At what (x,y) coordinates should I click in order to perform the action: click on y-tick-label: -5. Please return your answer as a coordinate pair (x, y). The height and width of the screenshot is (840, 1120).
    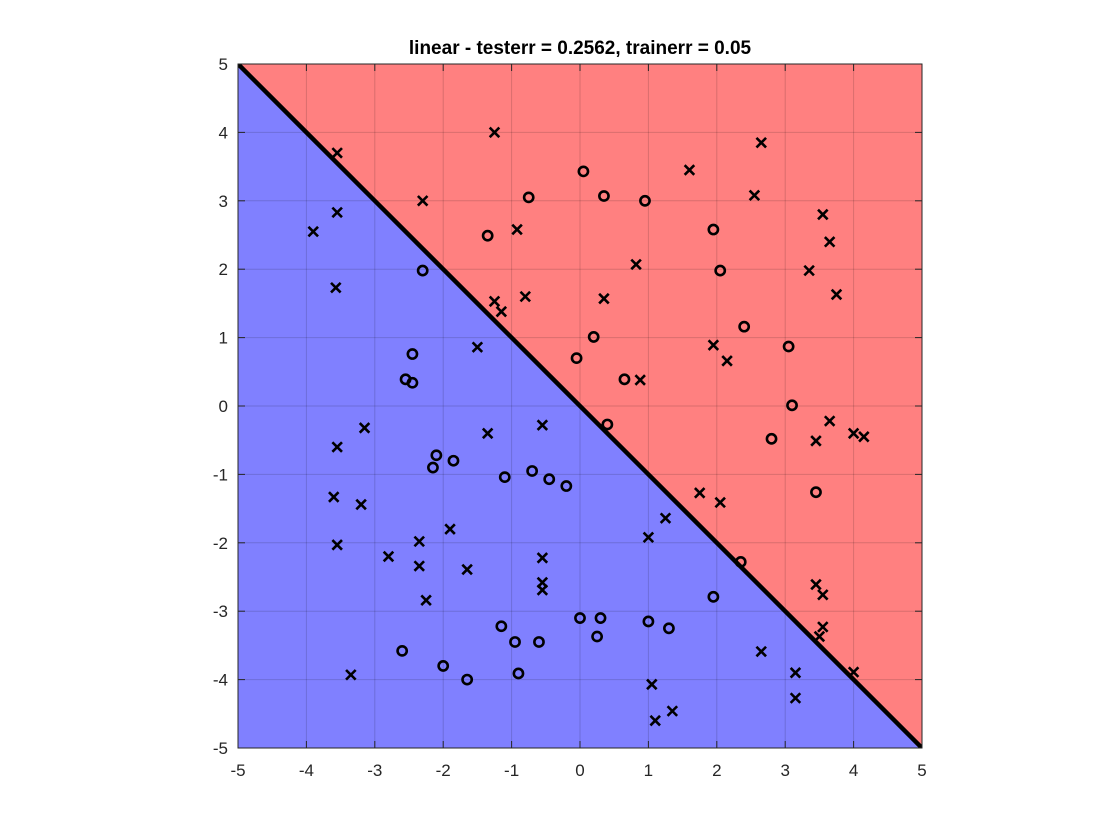
    Looking at the image, I should click on (220, 748).